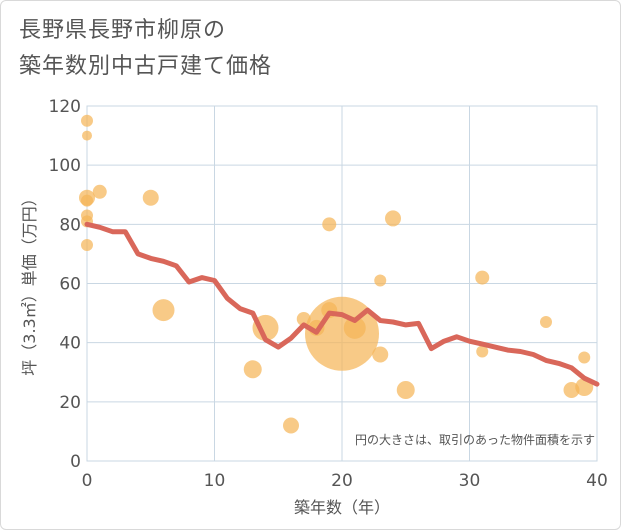  I want to click on y-tick-label: 80, so click(70, 225).